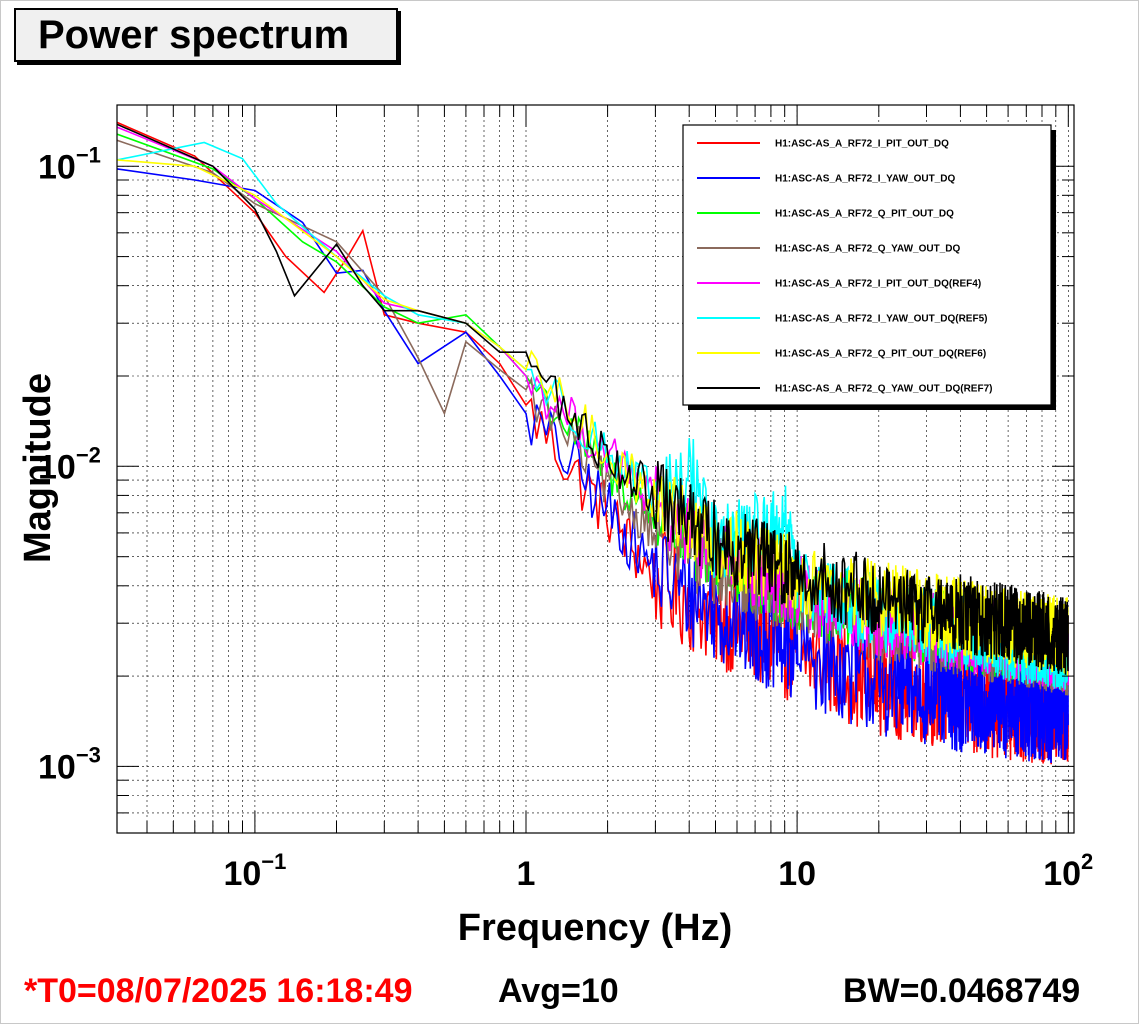 Image resolution: width=1139 pixels, height=1024 pixels. What do you see at coordinates (878, 284) in the screenshot?
I see `legend-label: H1:ASC-AS_A_RF72_I_PIT_OUT_DQ(REF4)` at bounding box center [878, 284].